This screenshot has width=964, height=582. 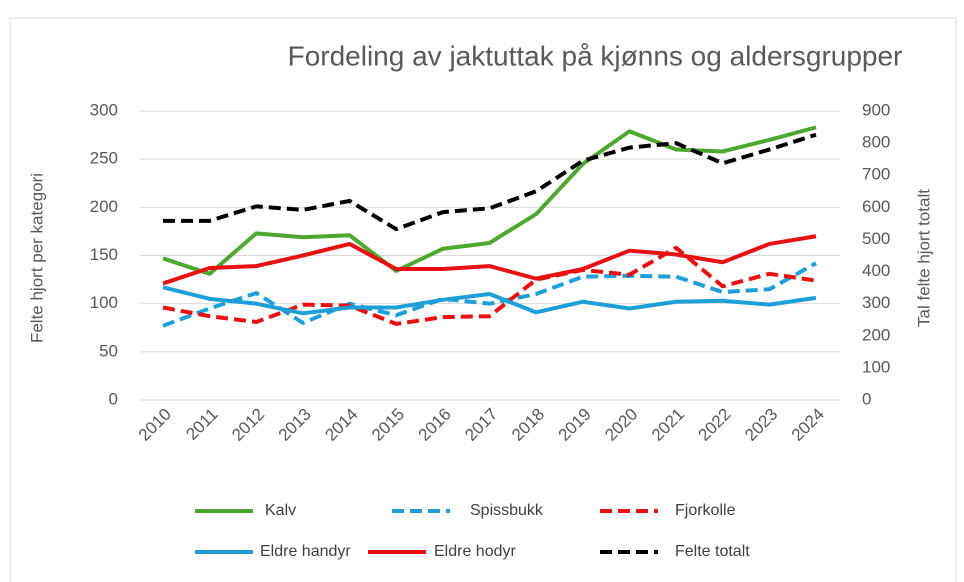 What do you see at coordinates (876, 206) in the screenshot?
I see `y2-tick-label: 600` at bounding box center [876, 206].